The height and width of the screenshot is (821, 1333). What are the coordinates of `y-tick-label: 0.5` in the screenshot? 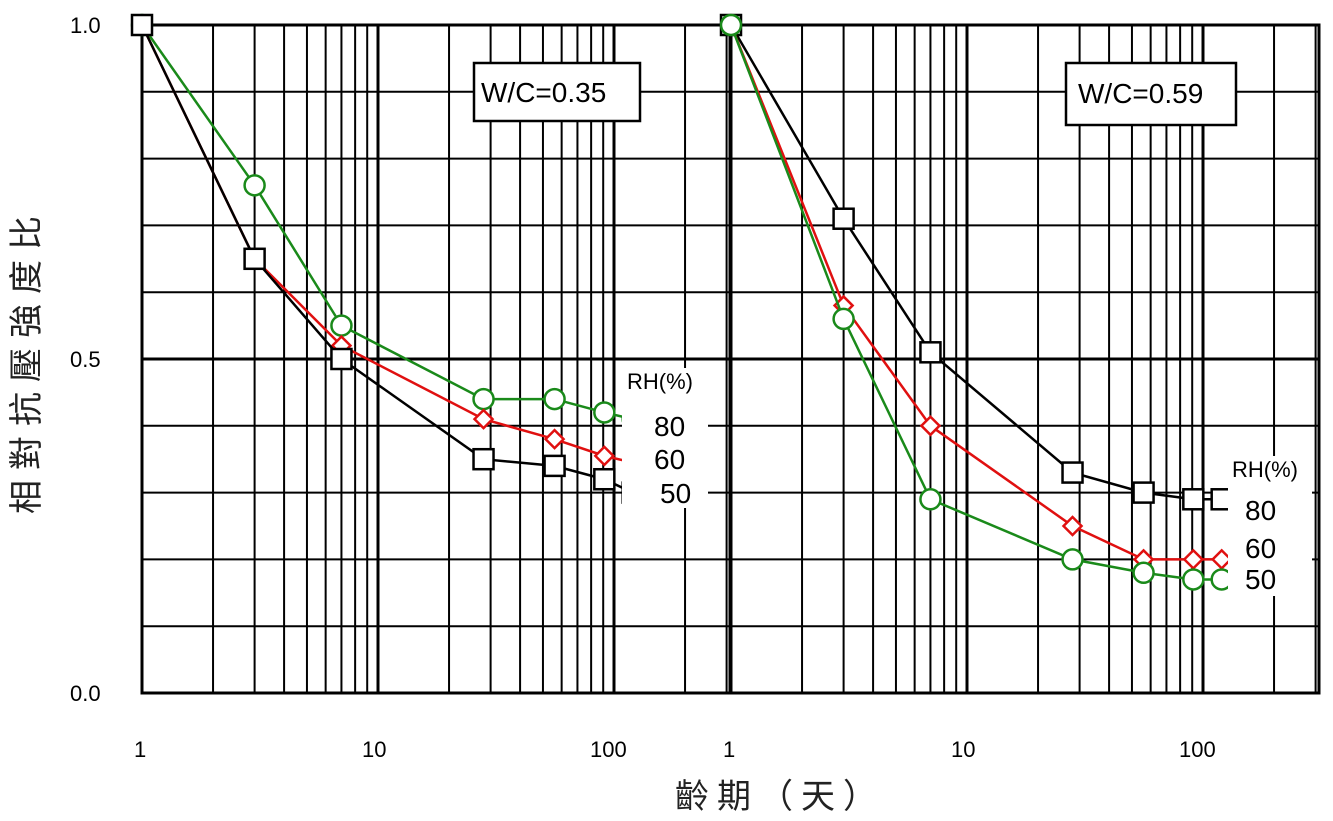 It's located at (85, 359).